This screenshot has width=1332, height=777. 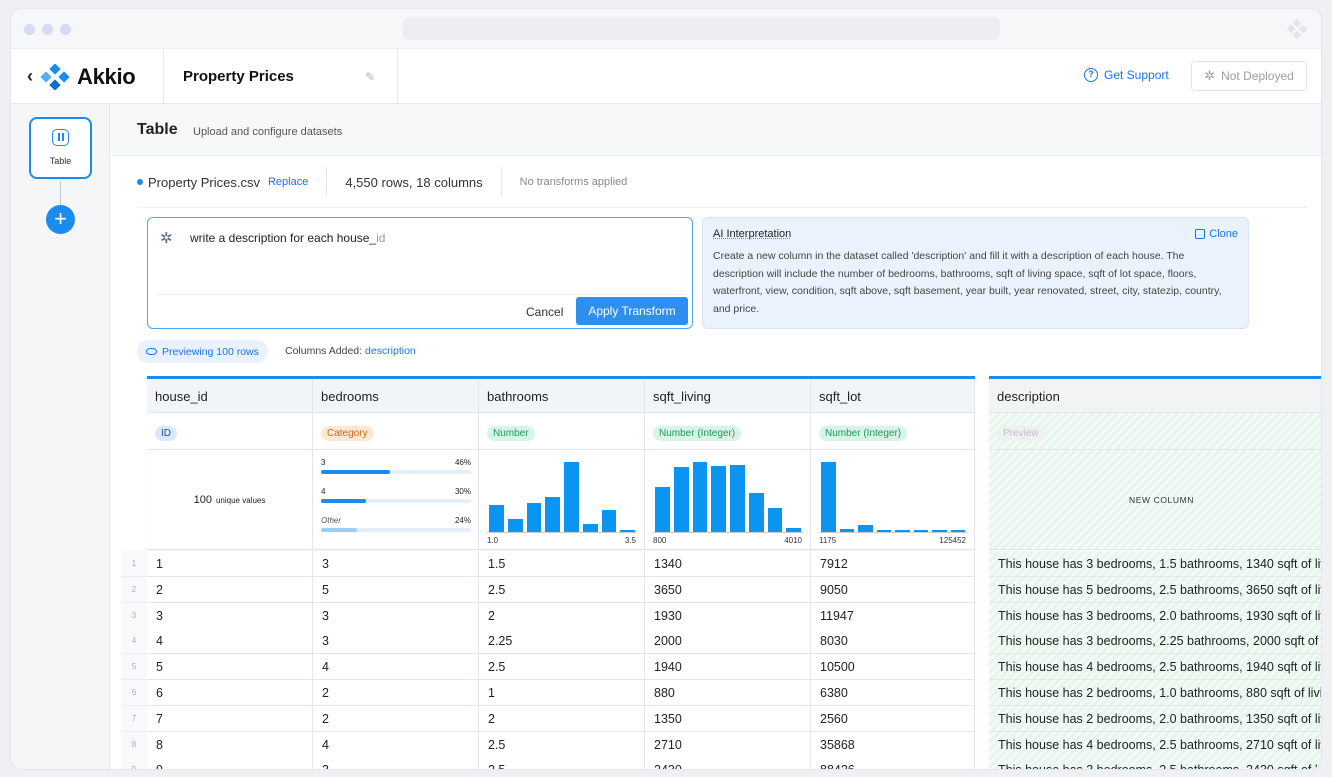 I want to click on table-cell: 880, so click(x=728, y=693).